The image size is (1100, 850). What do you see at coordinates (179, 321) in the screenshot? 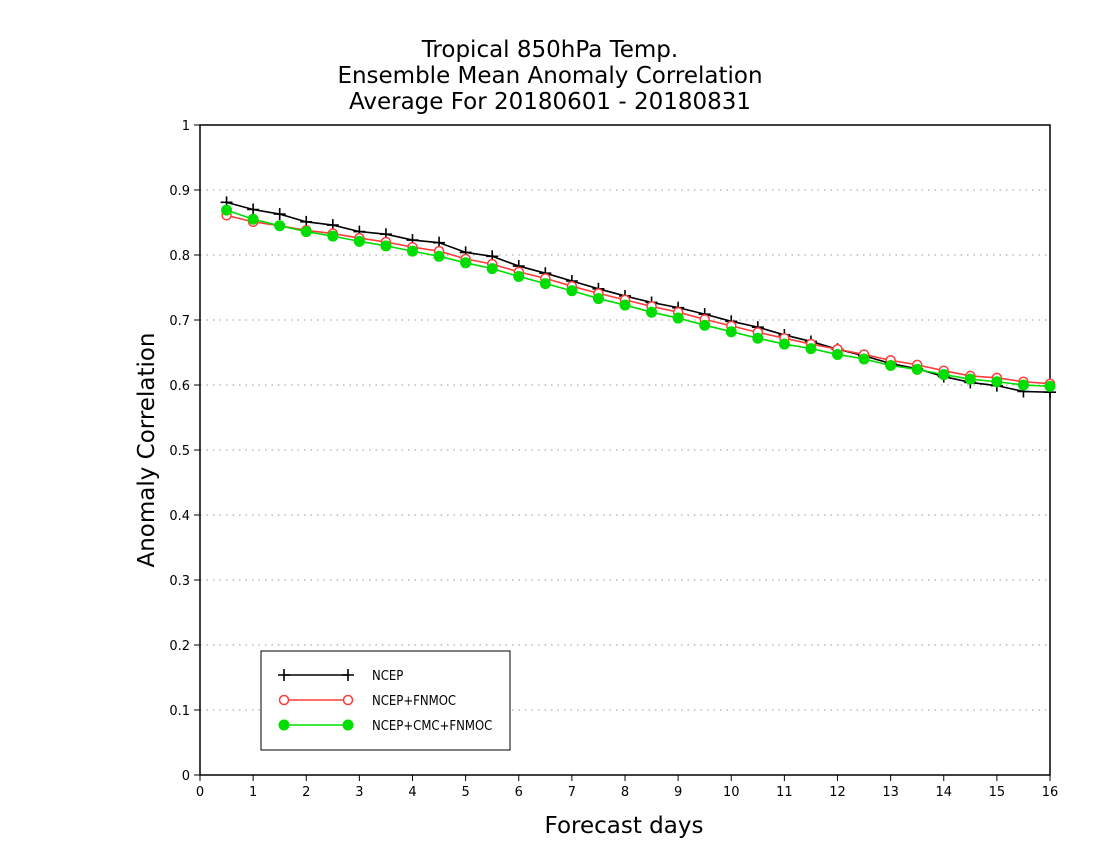
I see `y-tick-label: 0.7` at bounding box center [179, 321].